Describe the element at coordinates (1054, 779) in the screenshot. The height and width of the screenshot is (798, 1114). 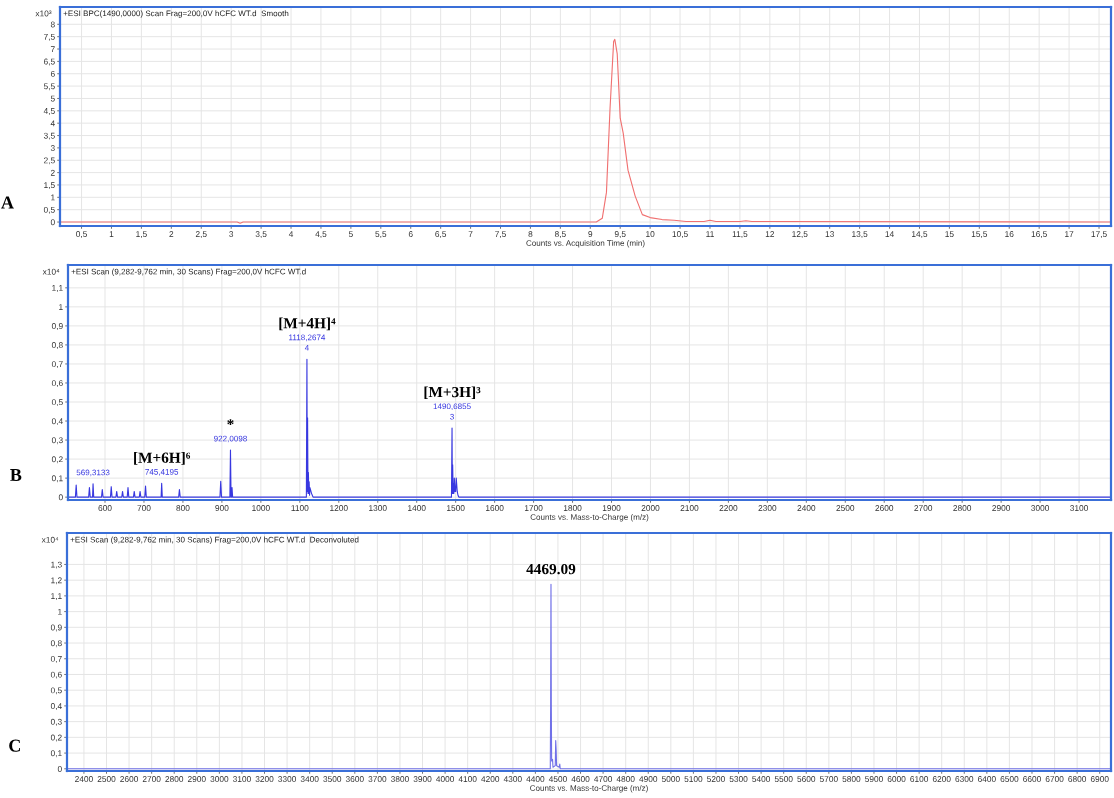
I see `x-tick-label: 6700` at that location.